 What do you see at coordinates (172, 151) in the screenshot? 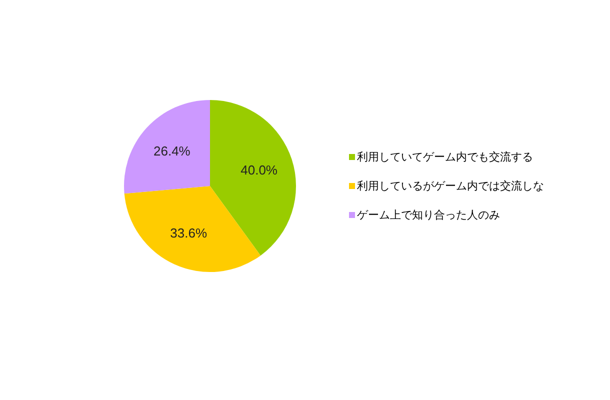
I see `data-label: 26.4%` at bounding box center [172, 151].